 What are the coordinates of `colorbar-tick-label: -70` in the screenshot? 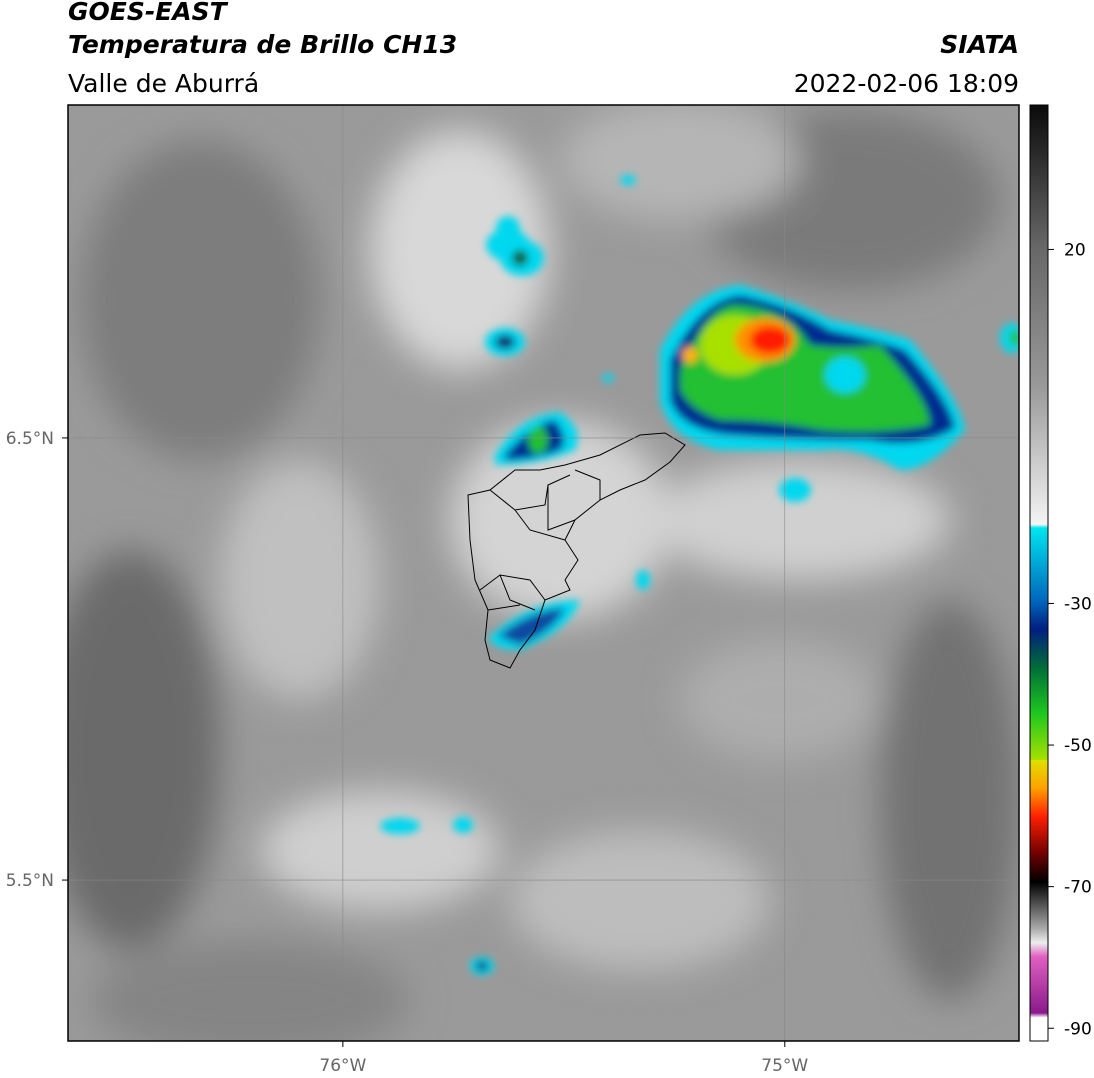 It's located at (1078, 888).